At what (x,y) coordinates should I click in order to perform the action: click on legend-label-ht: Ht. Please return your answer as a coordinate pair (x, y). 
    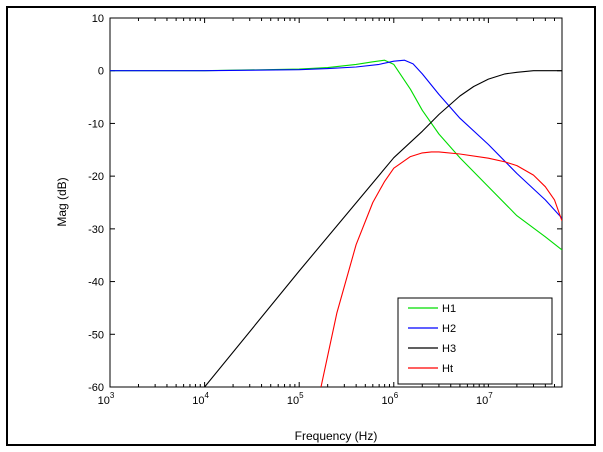
    Looking at the image, I should click on (447, 369).